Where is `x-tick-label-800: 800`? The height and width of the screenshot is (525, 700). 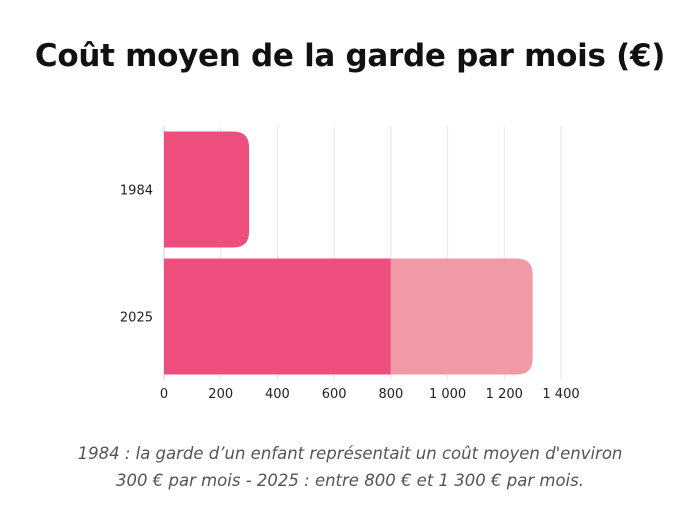
x-tick-label-800: 800 is located at coordinates (390, 394).